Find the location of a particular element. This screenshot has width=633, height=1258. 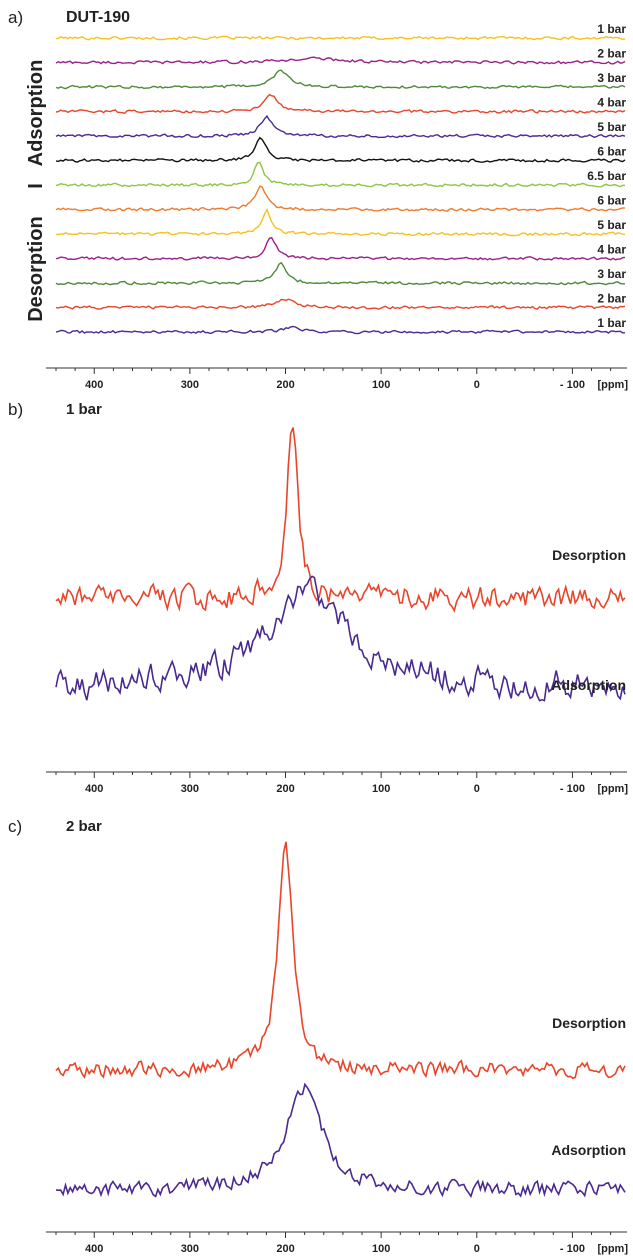

panel-a-series-label: 6.5 bar is located at coordinates (606, 176).